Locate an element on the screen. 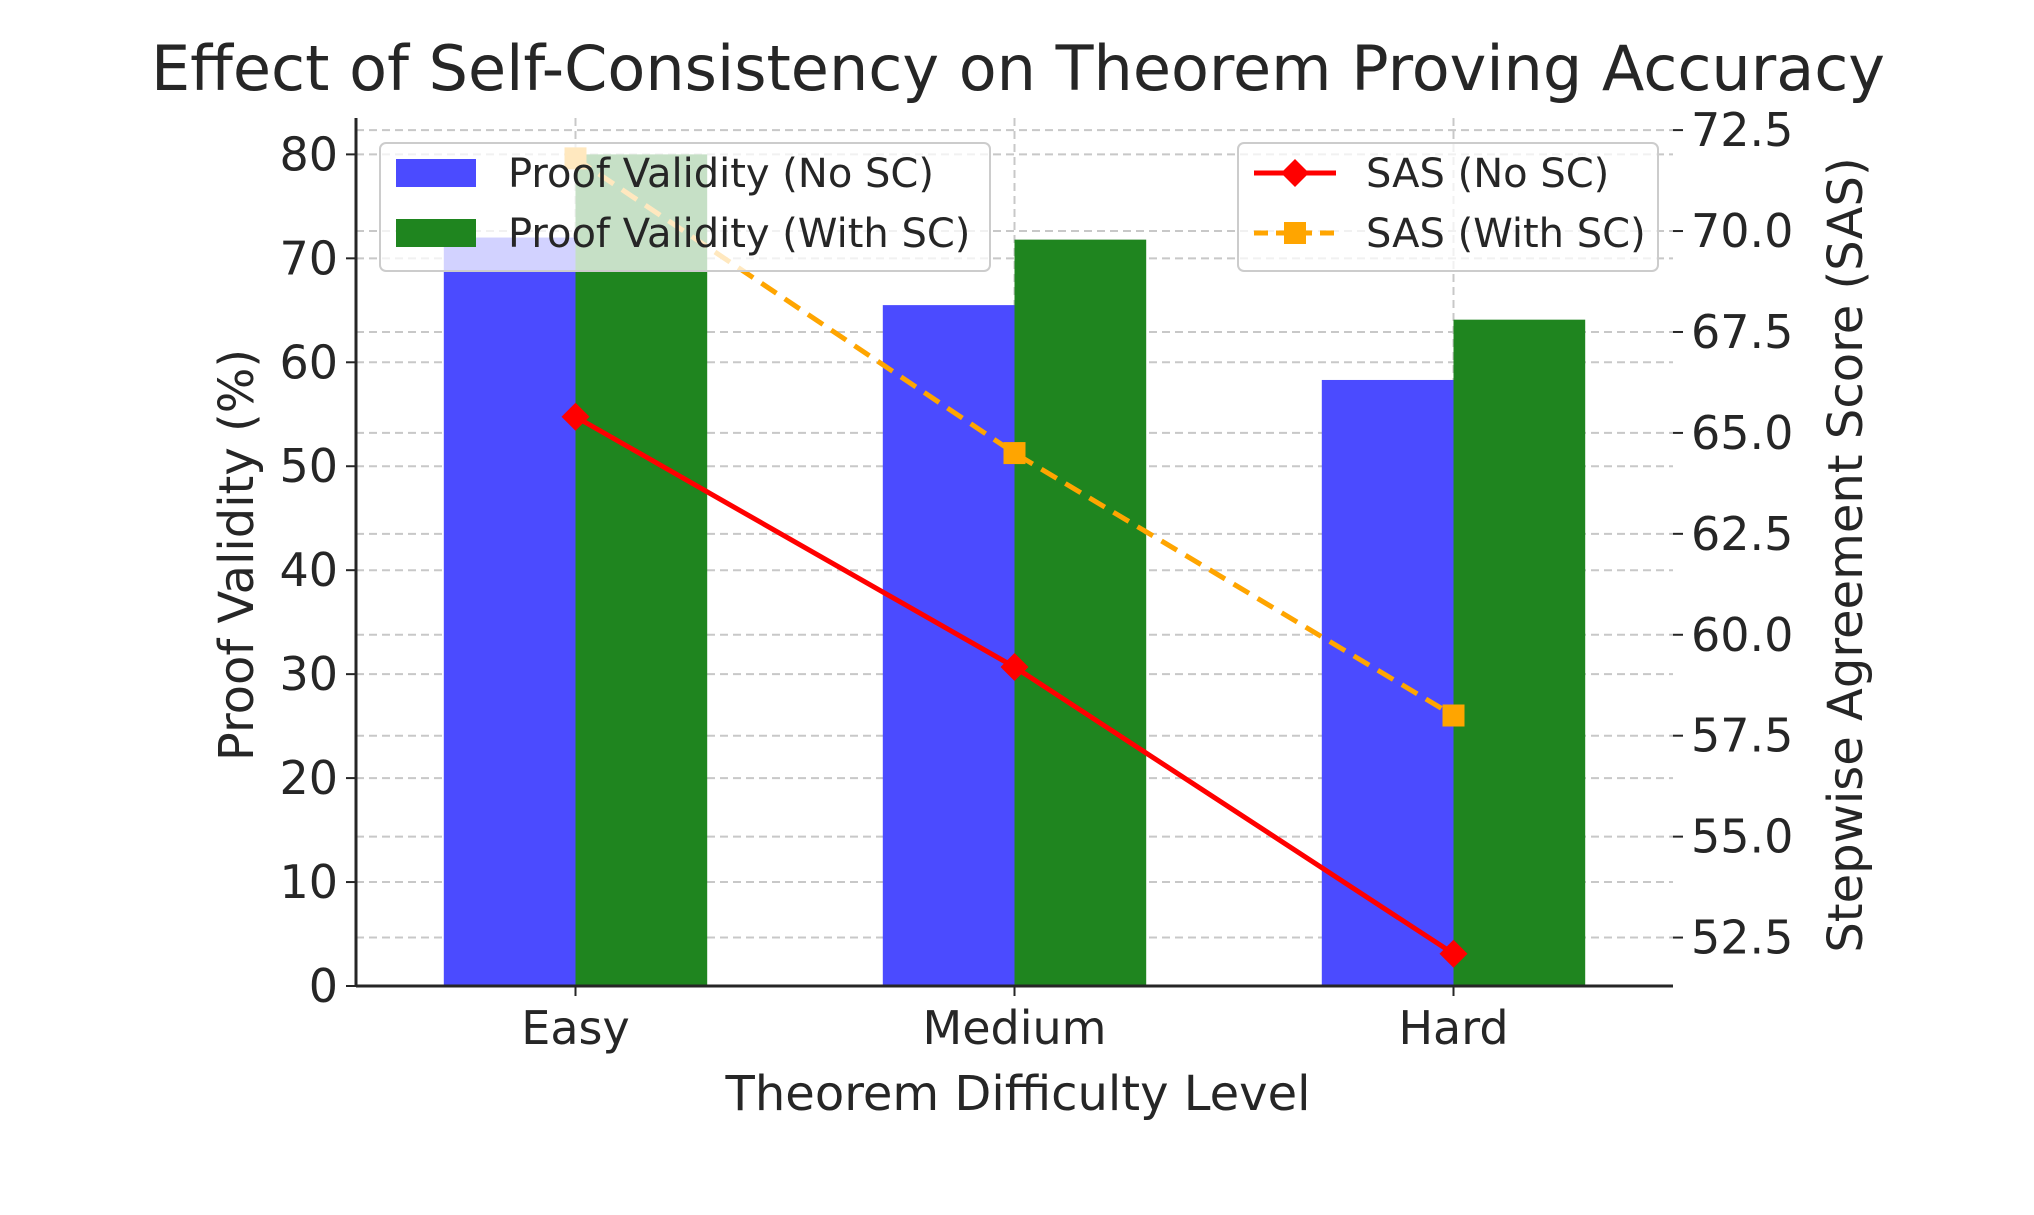  y2-tick-label: 65.0 is located at coordinates (1742, 433).